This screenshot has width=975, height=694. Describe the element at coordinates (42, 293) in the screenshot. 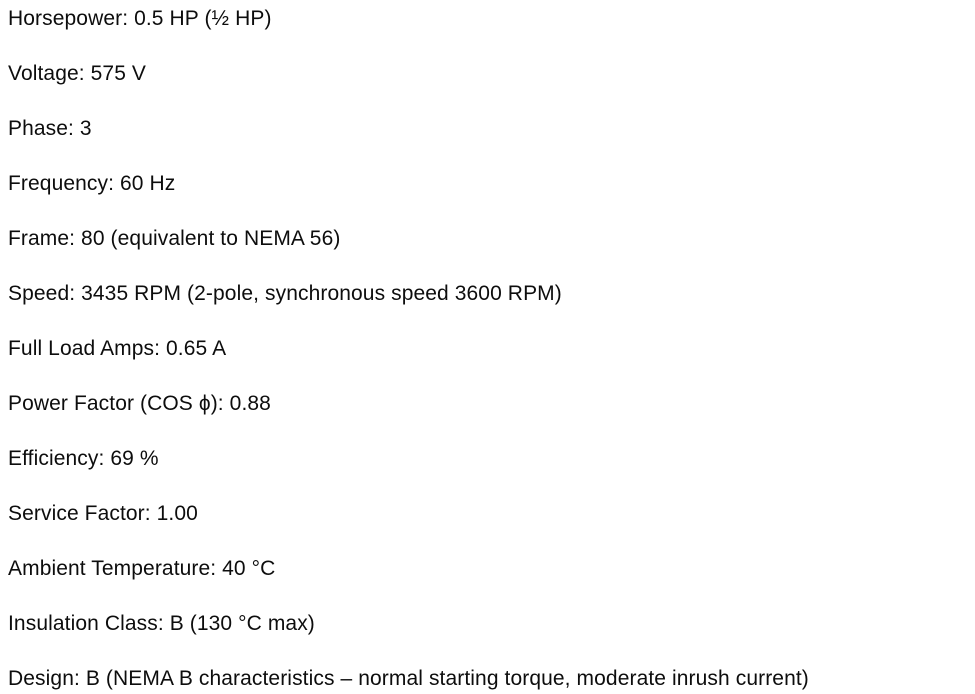

I see `spec-label: Speed:` at that location.